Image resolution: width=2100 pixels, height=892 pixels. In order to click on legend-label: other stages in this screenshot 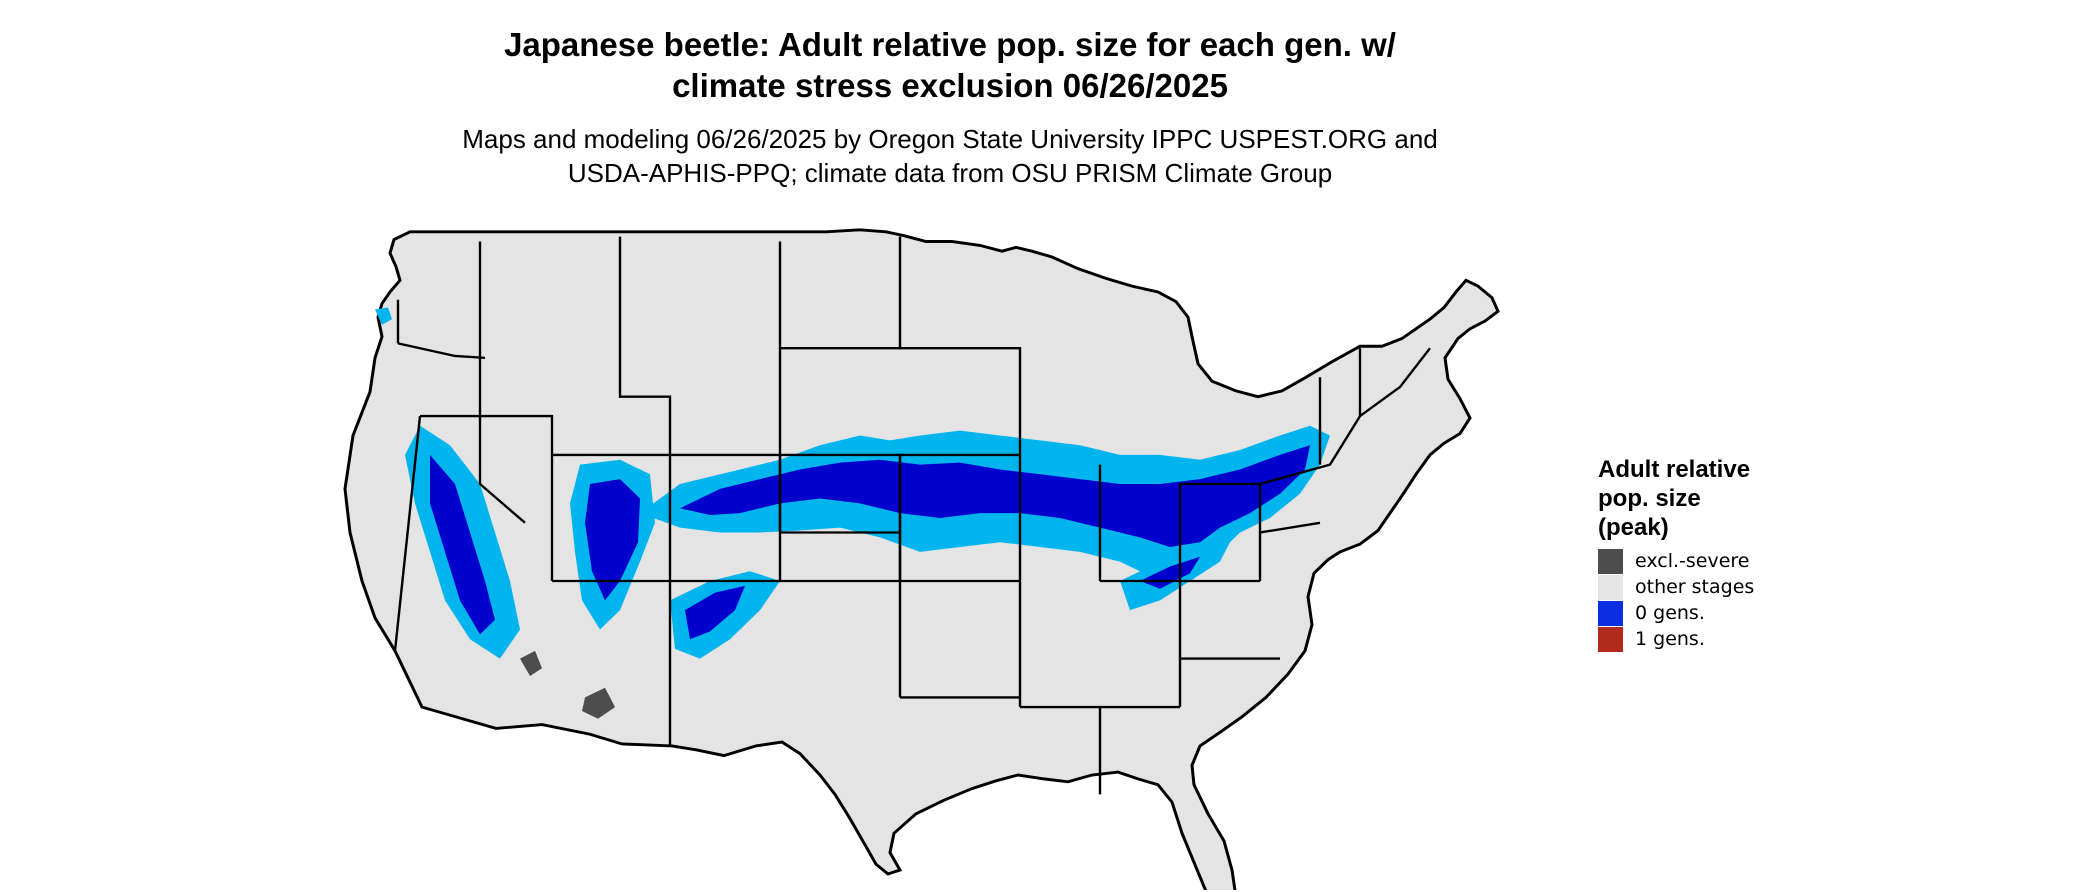, I will do `click(1695, 587)`.